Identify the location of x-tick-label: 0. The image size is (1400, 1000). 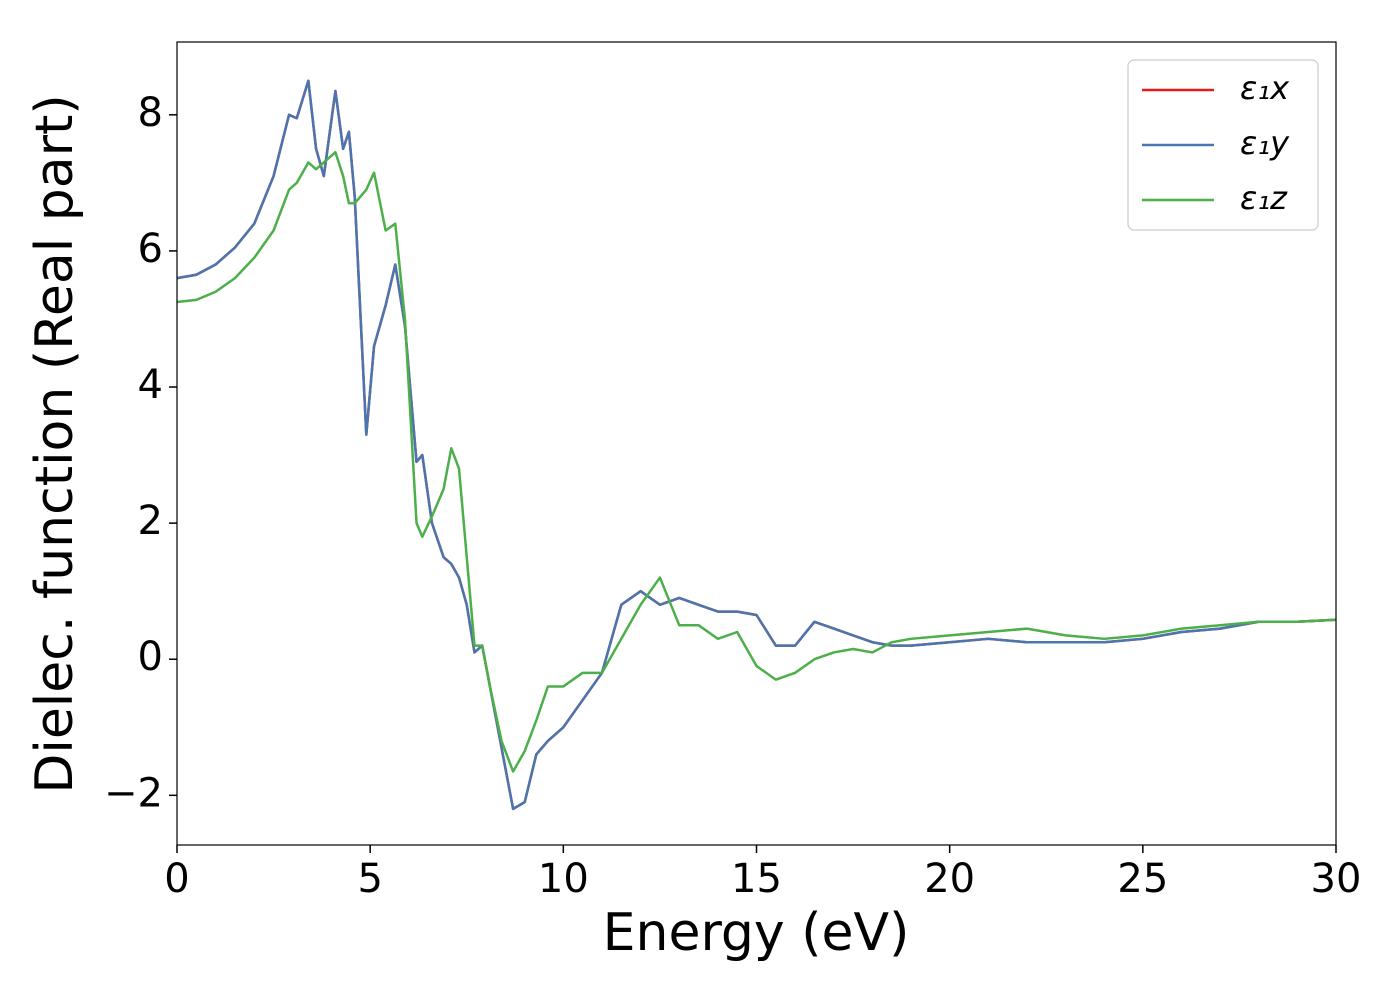
(176, 879).